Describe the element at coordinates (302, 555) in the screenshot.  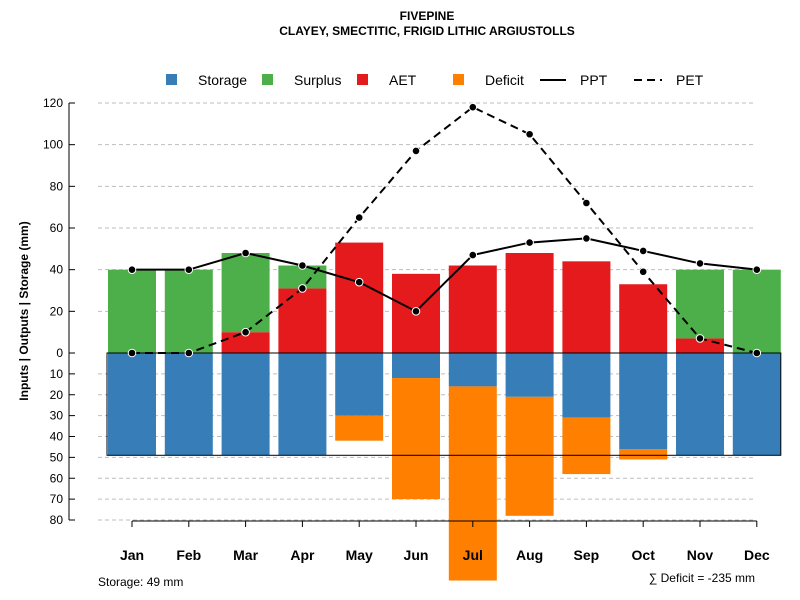
I see `x-tick-Apr: Apr` at that location.